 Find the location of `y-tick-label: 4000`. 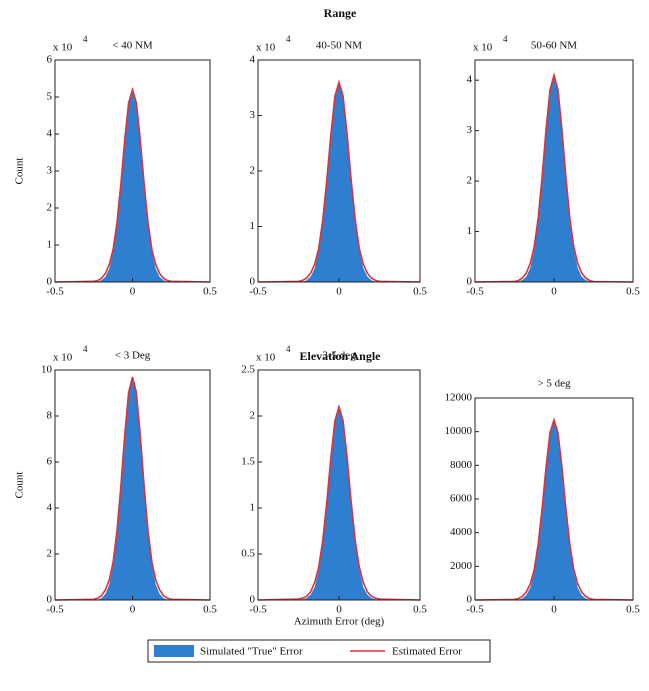

y-tick-label: 4000 is located at coordinates (461, 532).